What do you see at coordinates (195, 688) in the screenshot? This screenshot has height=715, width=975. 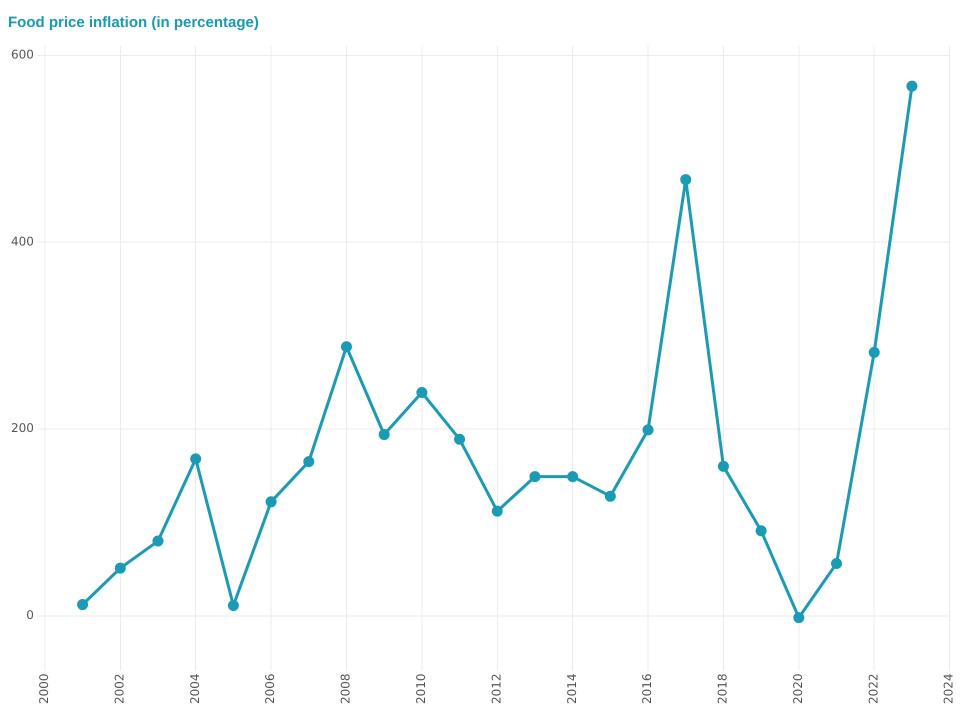 I see `x-tick-label: 2004` at bounding box center [195, 688].